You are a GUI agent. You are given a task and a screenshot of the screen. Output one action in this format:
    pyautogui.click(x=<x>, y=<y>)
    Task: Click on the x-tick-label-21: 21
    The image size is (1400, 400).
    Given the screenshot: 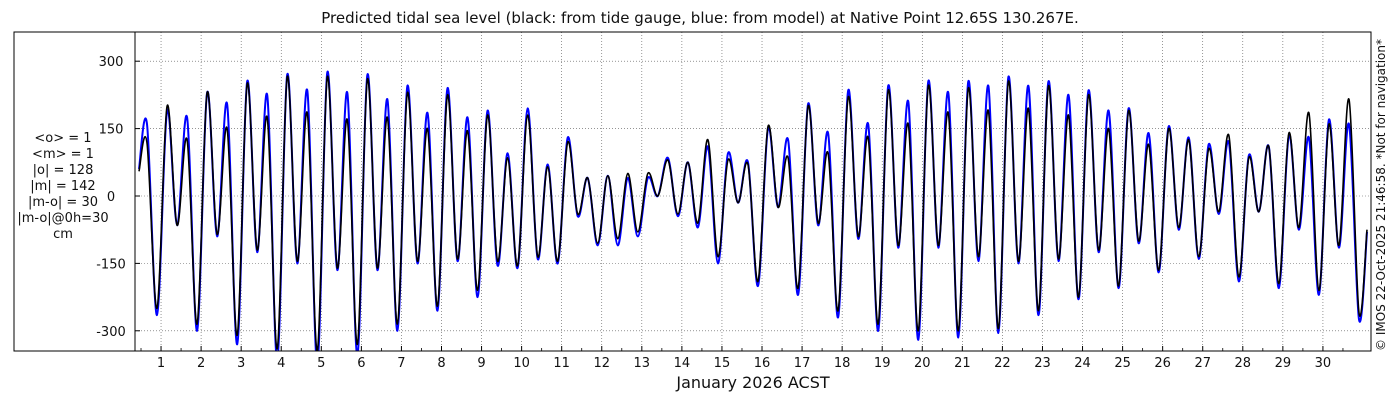 What is the action you would take?
    pyautogui.click(x=962, y=363)
    